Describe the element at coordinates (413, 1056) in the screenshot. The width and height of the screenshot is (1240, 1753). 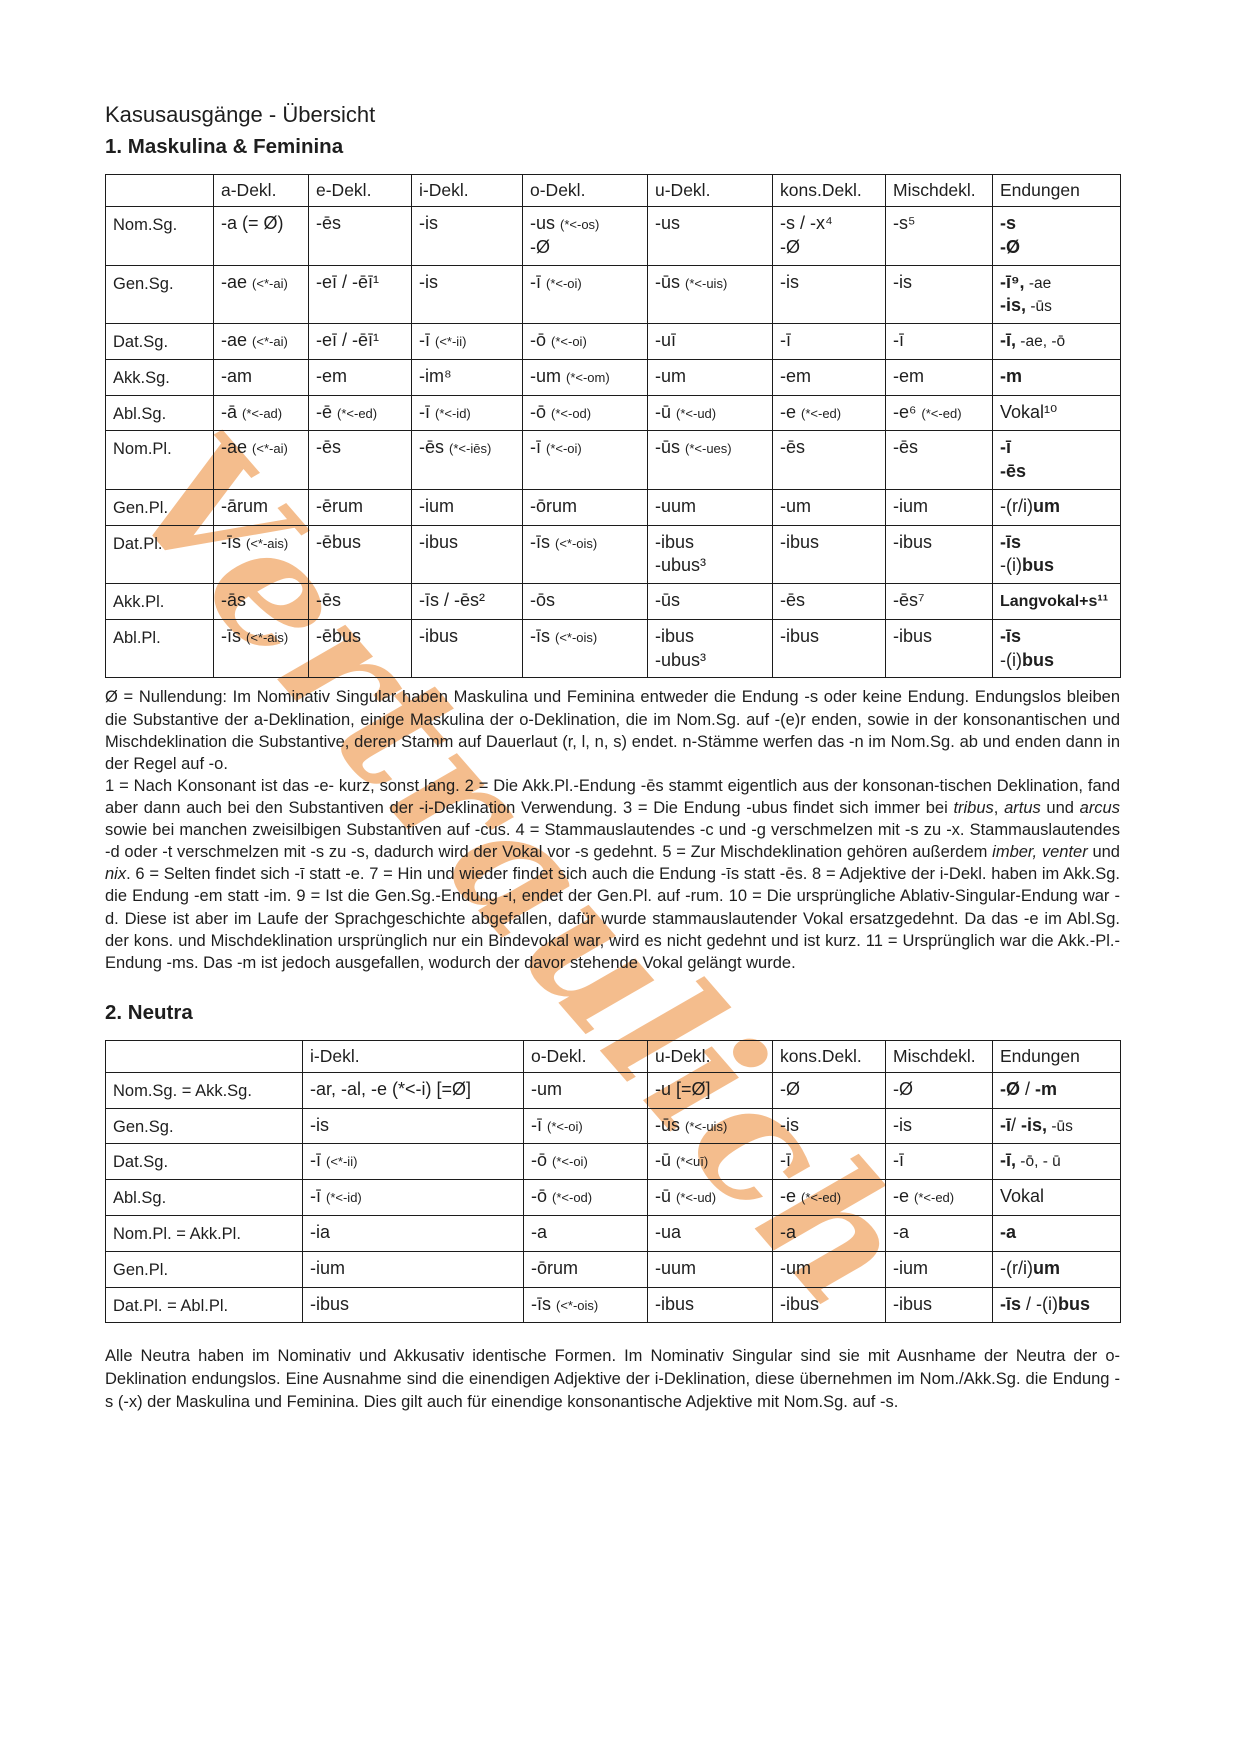
I see `column-header: i-Dekl.` at that location.